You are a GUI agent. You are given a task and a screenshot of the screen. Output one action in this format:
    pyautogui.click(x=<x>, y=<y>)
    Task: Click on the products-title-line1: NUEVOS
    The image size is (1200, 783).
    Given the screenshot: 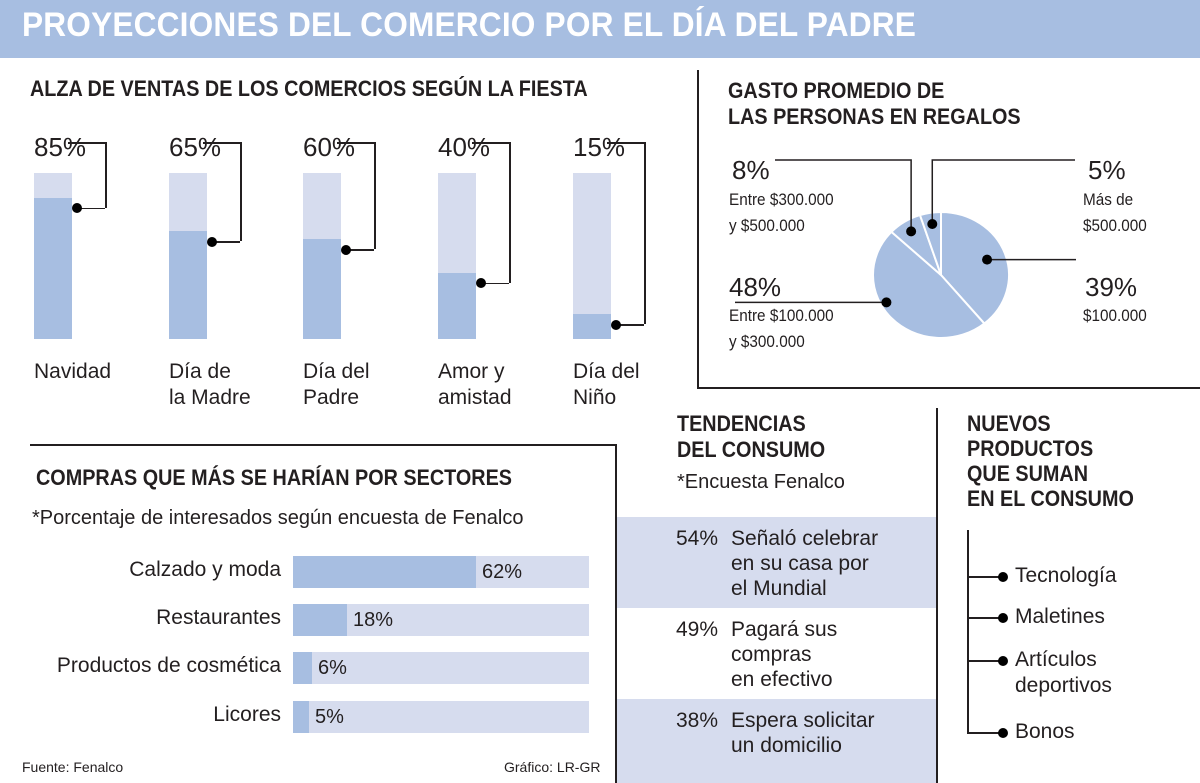 What is the action you would take?
    pyautogui.click(x=1009, y=423)
    